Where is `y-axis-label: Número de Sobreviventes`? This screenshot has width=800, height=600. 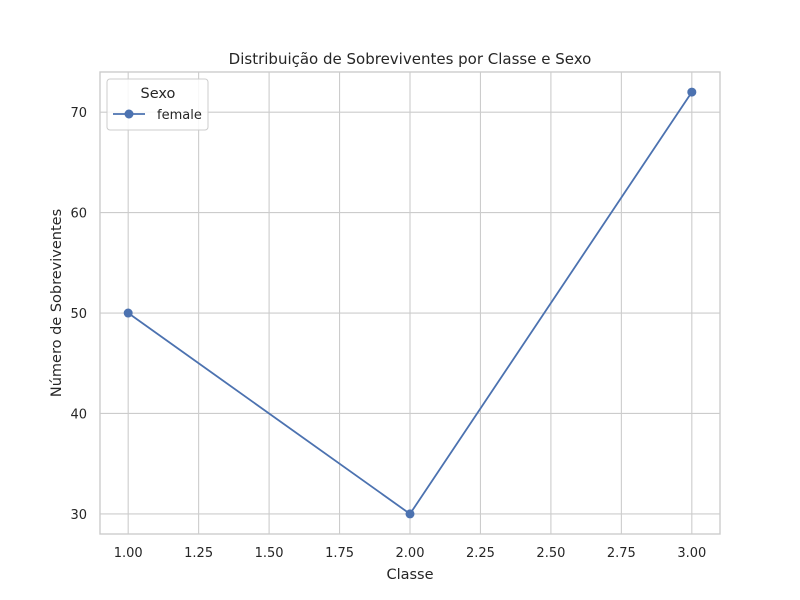
y-axis-label: Número de Sobreviventes is located at coordinates (57, 303).